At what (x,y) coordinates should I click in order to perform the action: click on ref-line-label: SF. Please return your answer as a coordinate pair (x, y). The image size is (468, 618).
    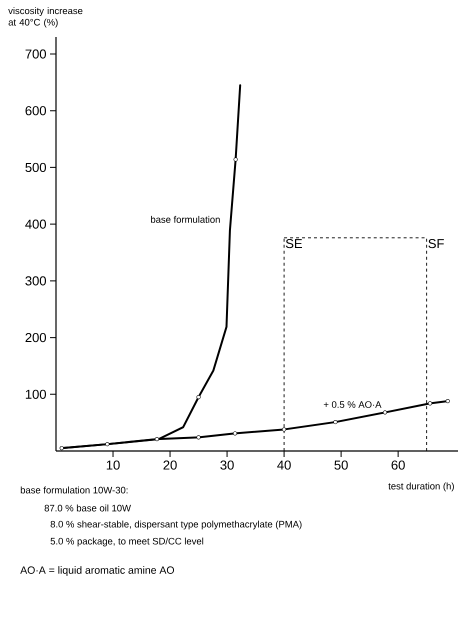
    Looking at the image, I should click on (436, 243).